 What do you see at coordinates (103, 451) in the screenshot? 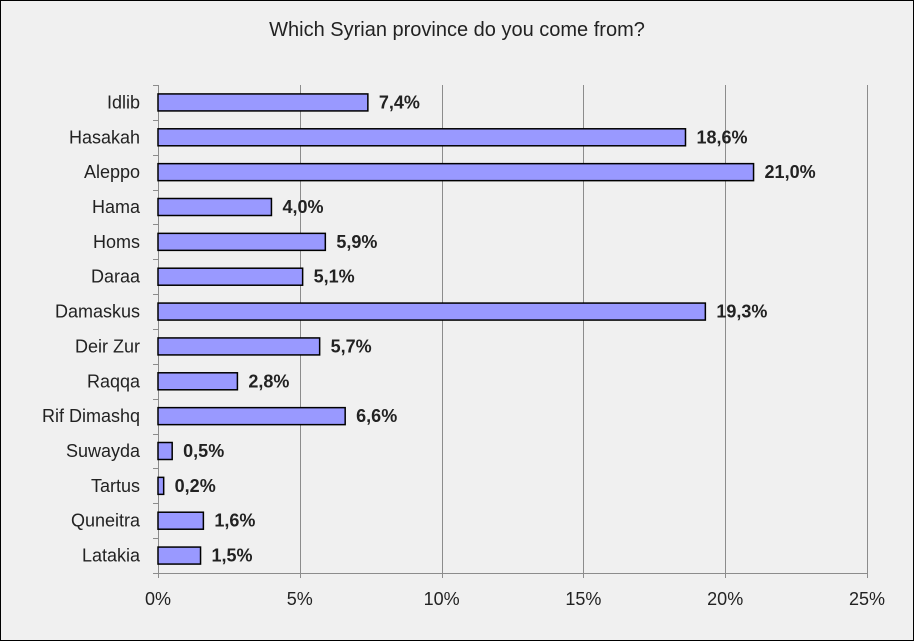
I see `category-label: Suwayda` at bounding box center [103, 451].